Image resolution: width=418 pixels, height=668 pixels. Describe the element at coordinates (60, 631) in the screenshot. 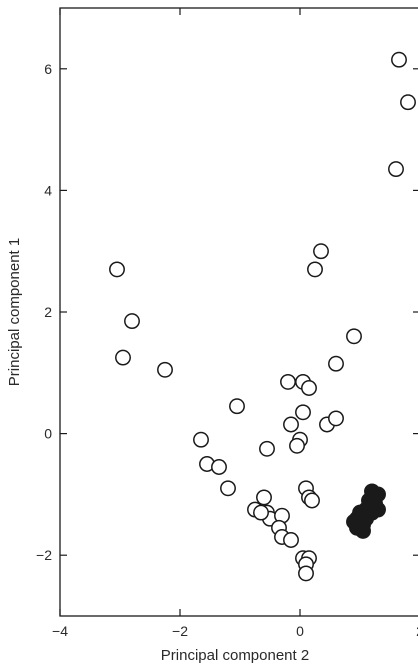

I see `x-tick-label: −4` at that location.